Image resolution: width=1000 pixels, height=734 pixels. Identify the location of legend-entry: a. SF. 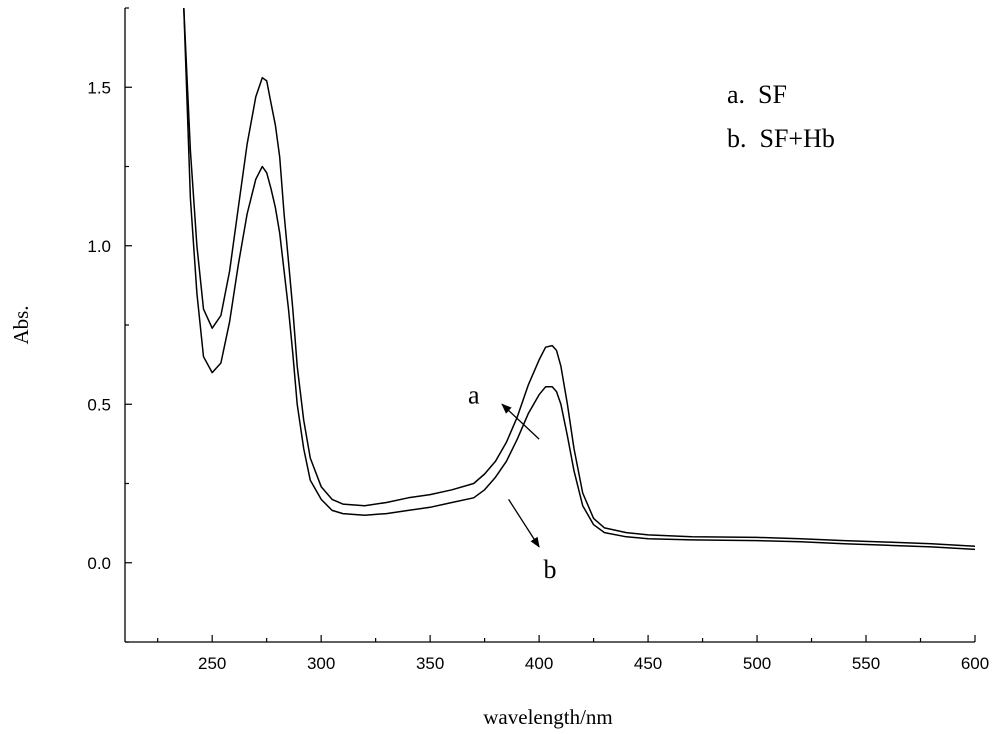
(757, 94).